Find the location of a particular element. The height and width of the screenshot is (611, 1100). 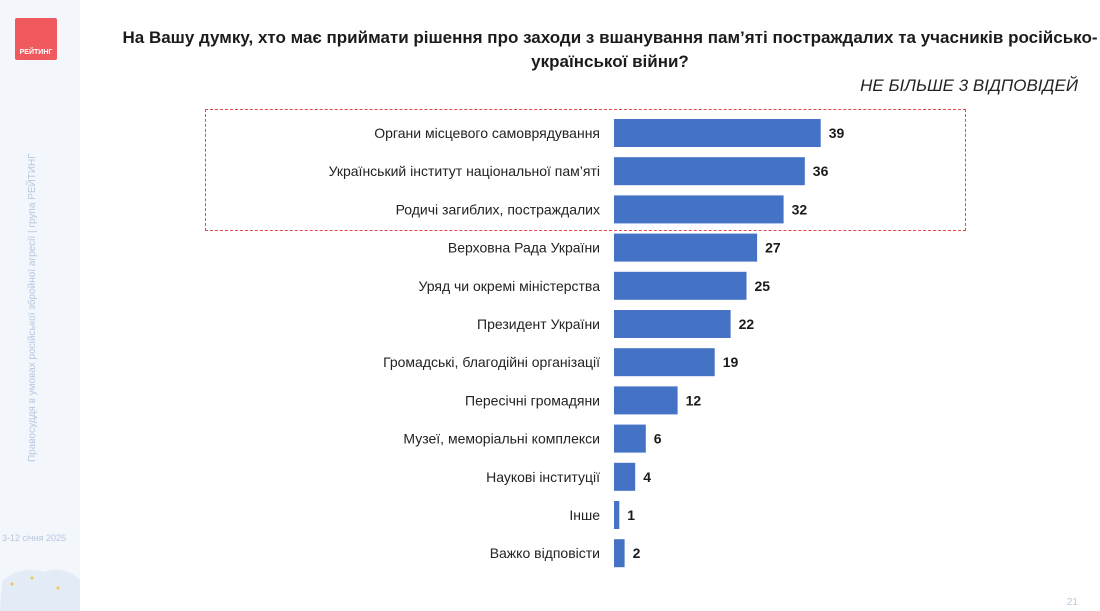

chart-subtitle: НЕ БІЛЬШЕ 3 ВІДПОВІДЕЙ is located at coordinates (969, 85).